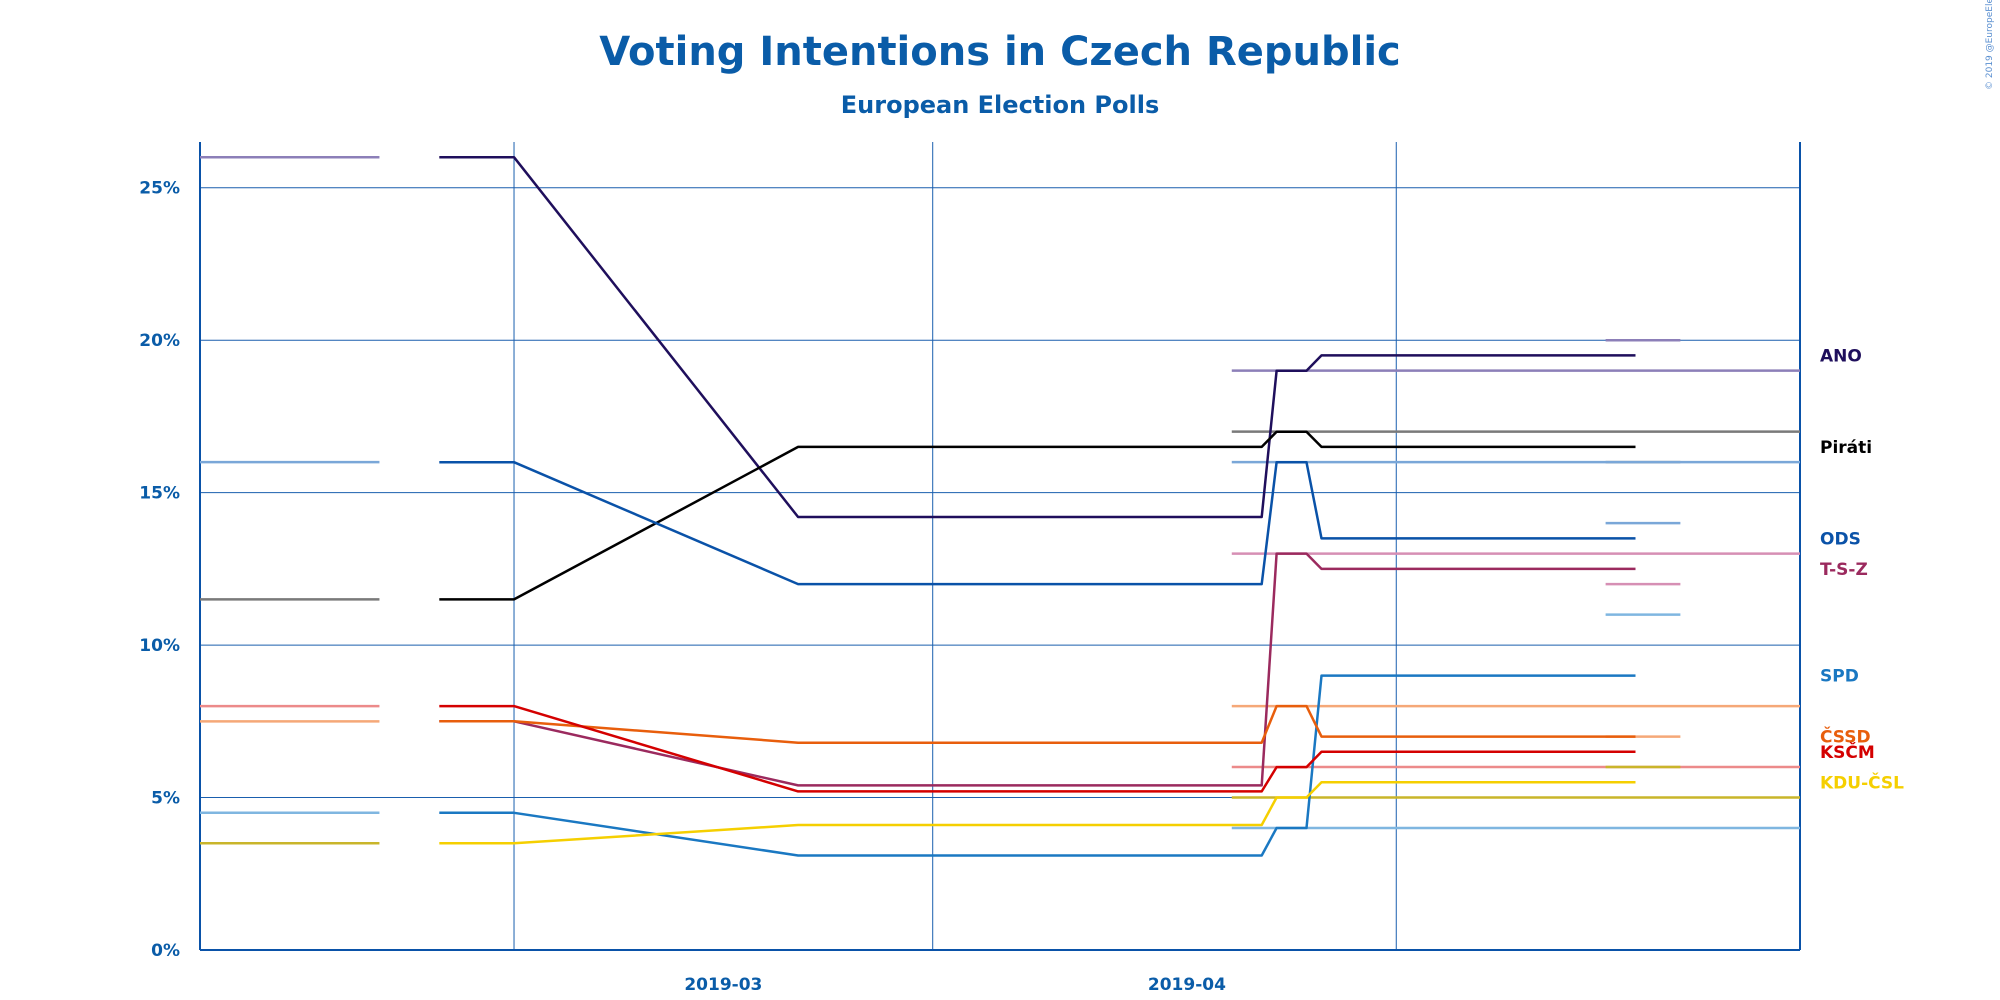 The image size is (2000, 1000). What do you see at coordinates (1839, 677) in the screenshot?
I see `series-label: SPD` at bounding box center [1839, 677].